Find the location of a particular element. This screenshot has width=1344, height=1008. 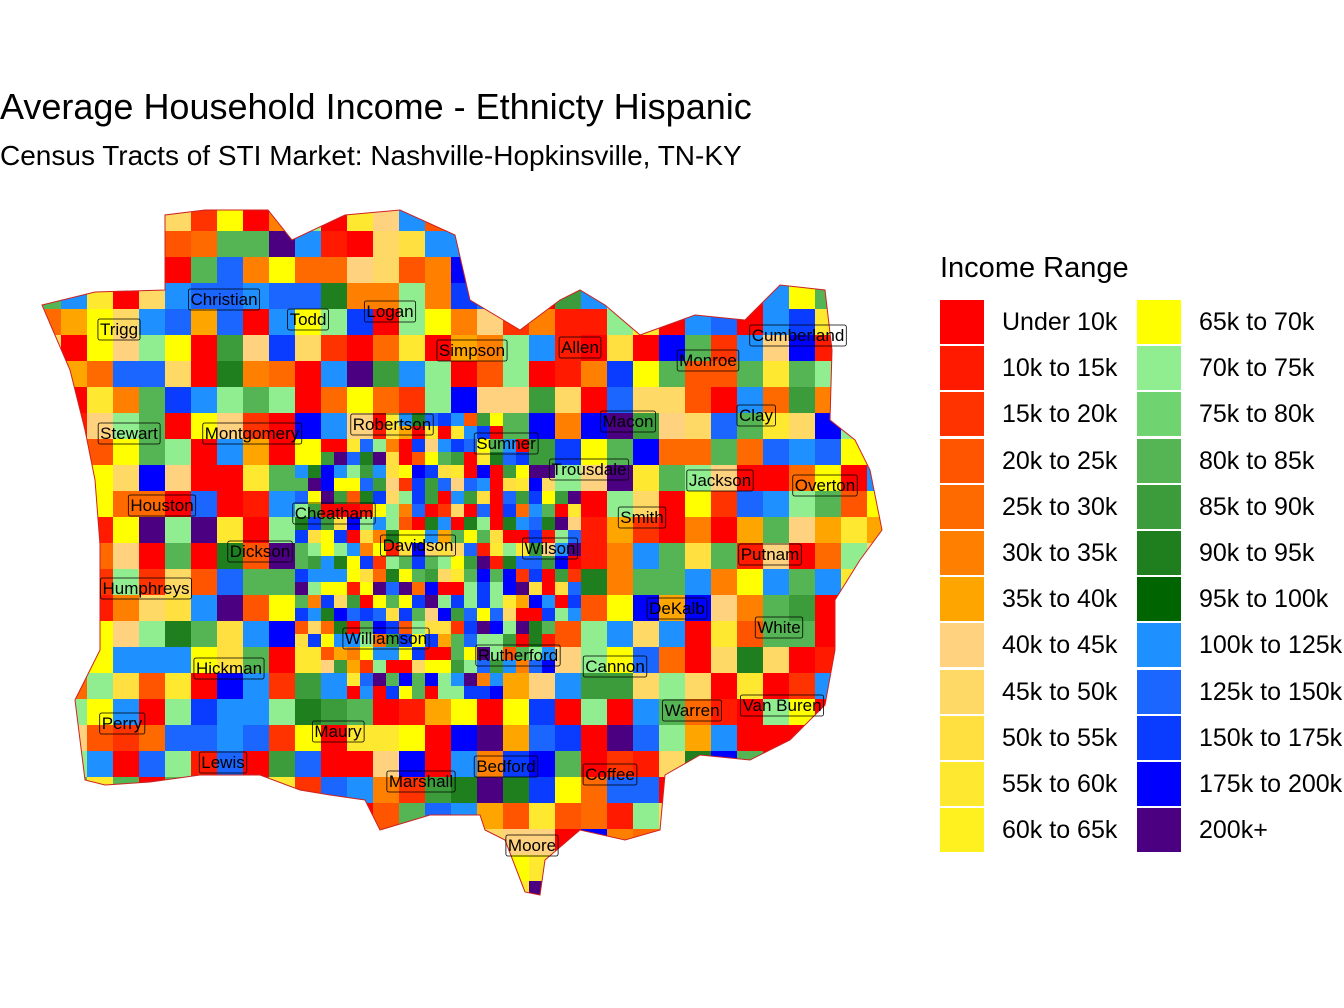

legend-label: 70k to 75k is located at coordinates (1257, 368).